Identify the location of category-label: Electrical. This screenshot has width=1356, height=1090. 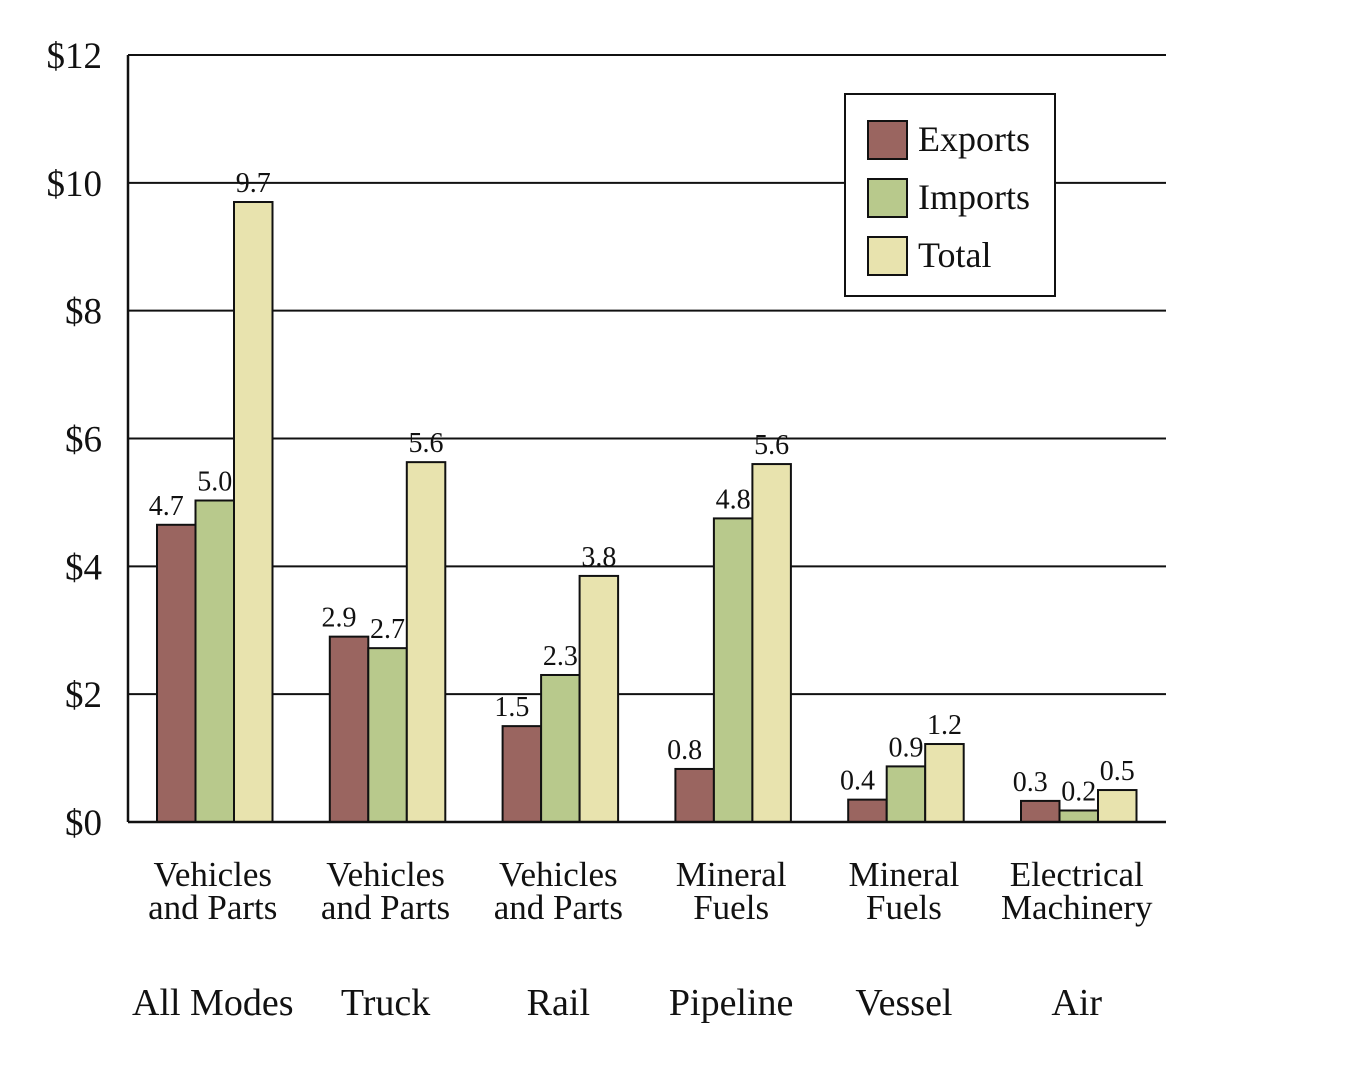
(1077, 874).